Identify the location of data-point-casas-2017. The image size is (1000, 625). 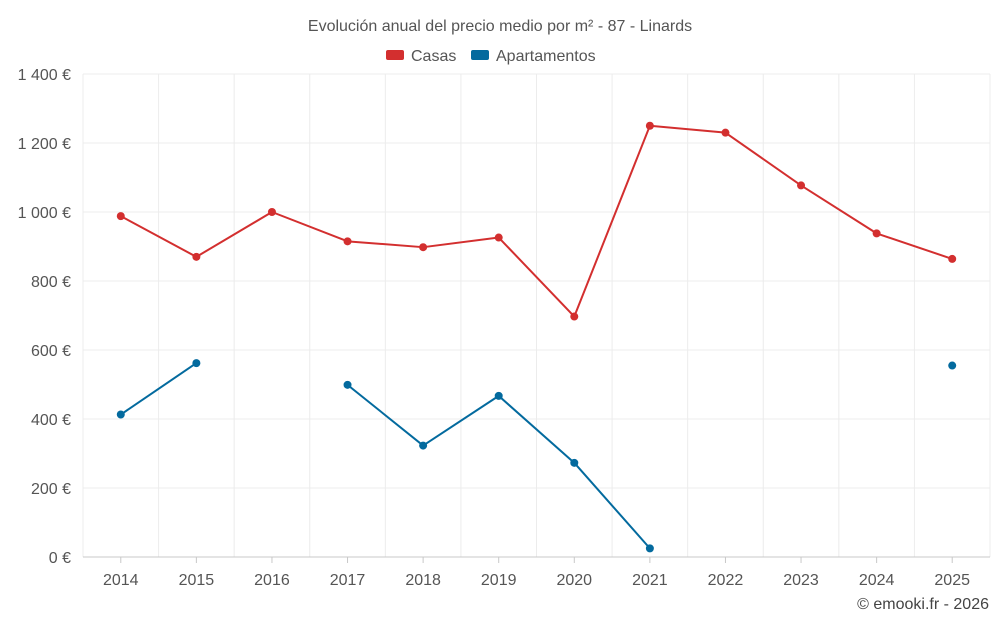
(347, 241).